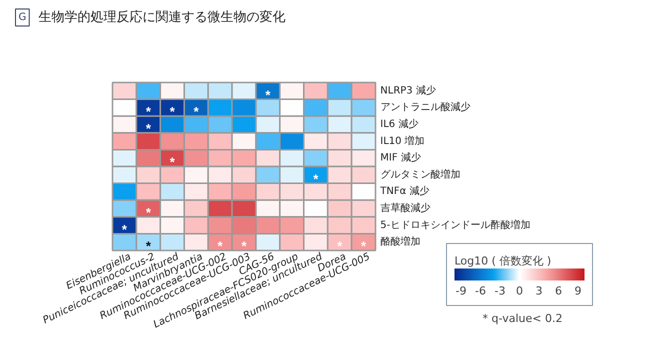  Describe the element at coordinates (558, 291) in the screenshot. I see `color-bar-label: 6` at that location.